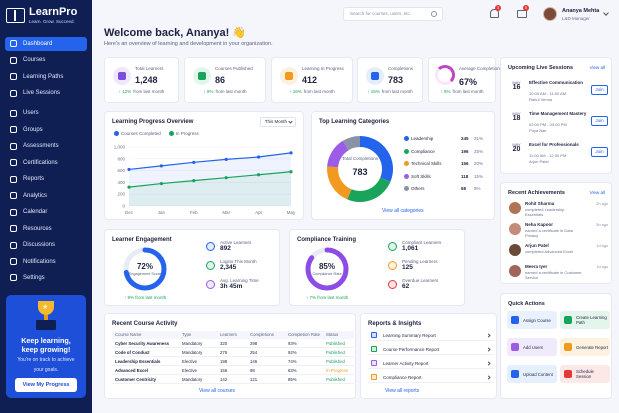  What do you see at coordinates (549, 251) in the screenshot?
I see `achievement-text: completed Advanced Excel` at bounding box center [549, 251].